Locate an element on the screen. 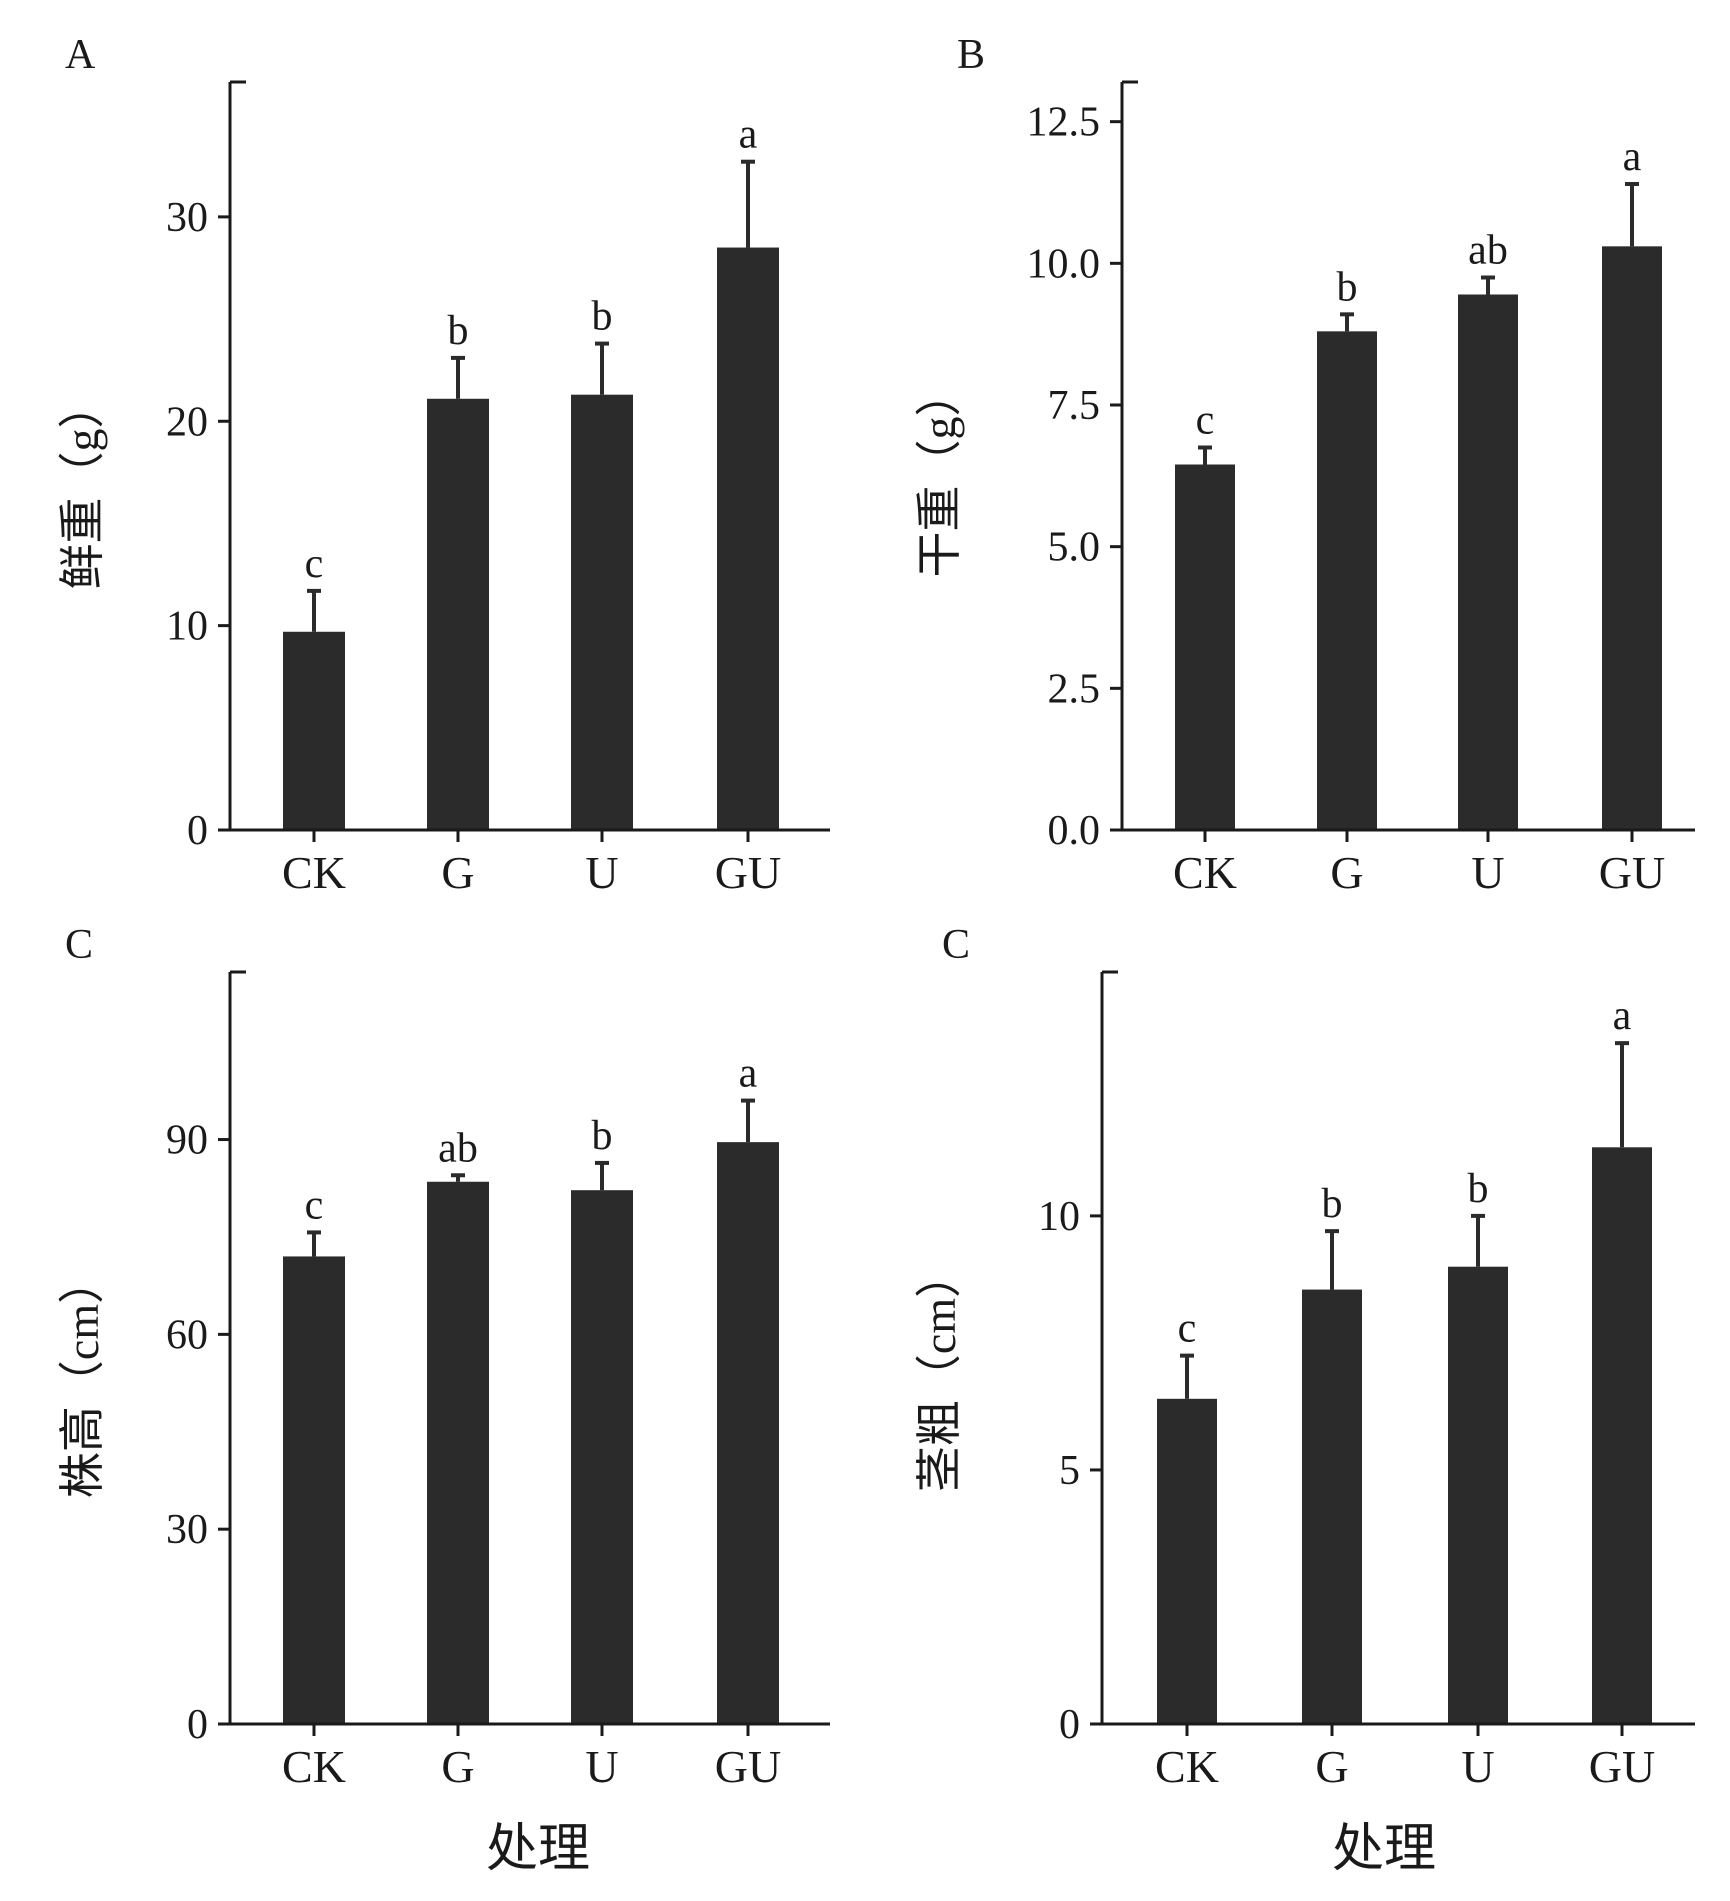 The width and height of the screenshot is (1730, 1901). panel-d-significance-3: a is located at coordinates (1622, 1016).